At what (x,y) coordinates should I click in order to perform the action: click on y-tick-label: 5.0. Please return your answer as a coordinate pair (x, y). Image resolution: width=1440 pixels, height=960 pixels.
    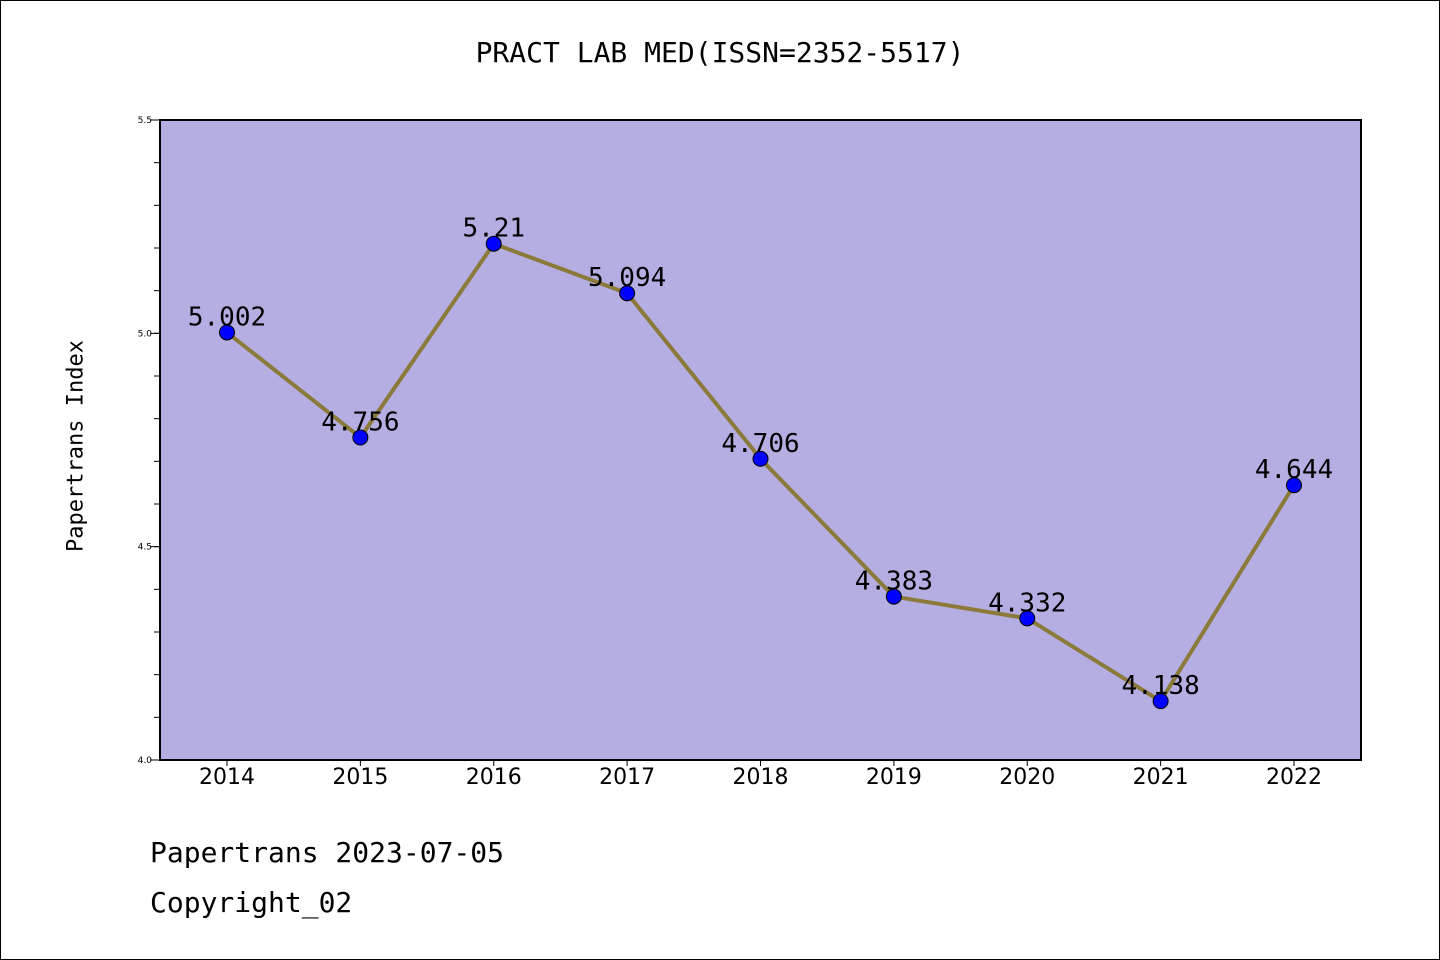
    Looking at the image, I should click on (145, 334).